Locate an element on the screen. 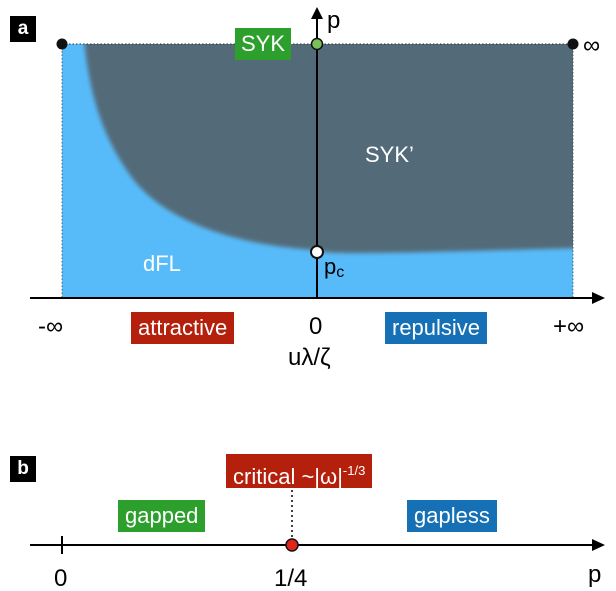  zero-tick-label-a: 0 is located at coordinates (315, 326).